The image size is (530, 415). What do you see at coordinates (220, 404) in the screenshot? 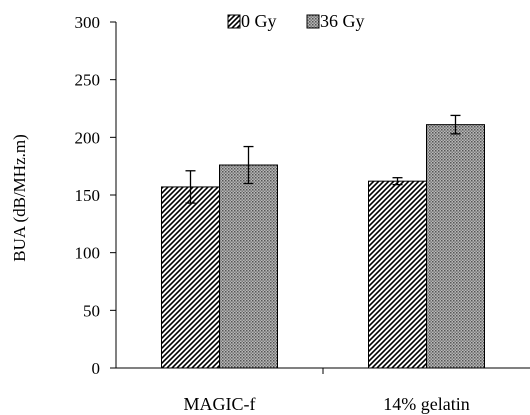
I see `x-category-label-magic-f: MAGIC-f` at bounding box center [220, 404].